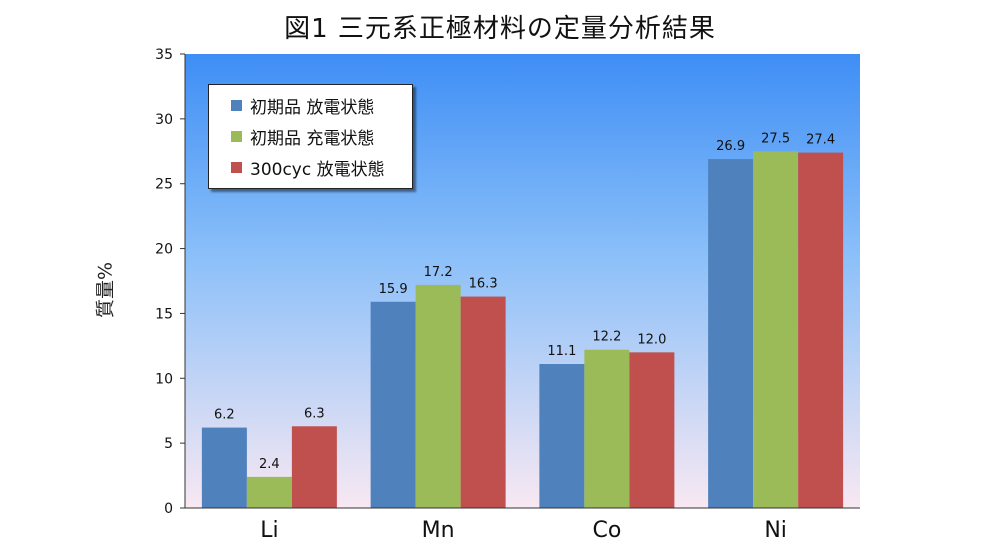 The height and width of the screenshot is (560, 1000). I want to click on data-label-mn-series-1: 15.9, so click(393, 289).